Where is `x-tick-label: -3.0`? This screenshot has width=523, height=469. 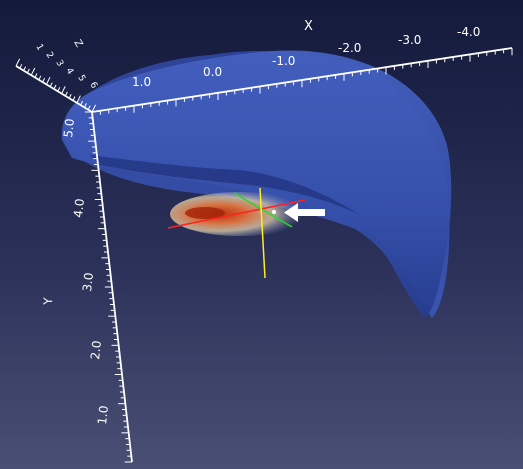 x-tick-label: -3.0 is located at coordinates (409, 40).